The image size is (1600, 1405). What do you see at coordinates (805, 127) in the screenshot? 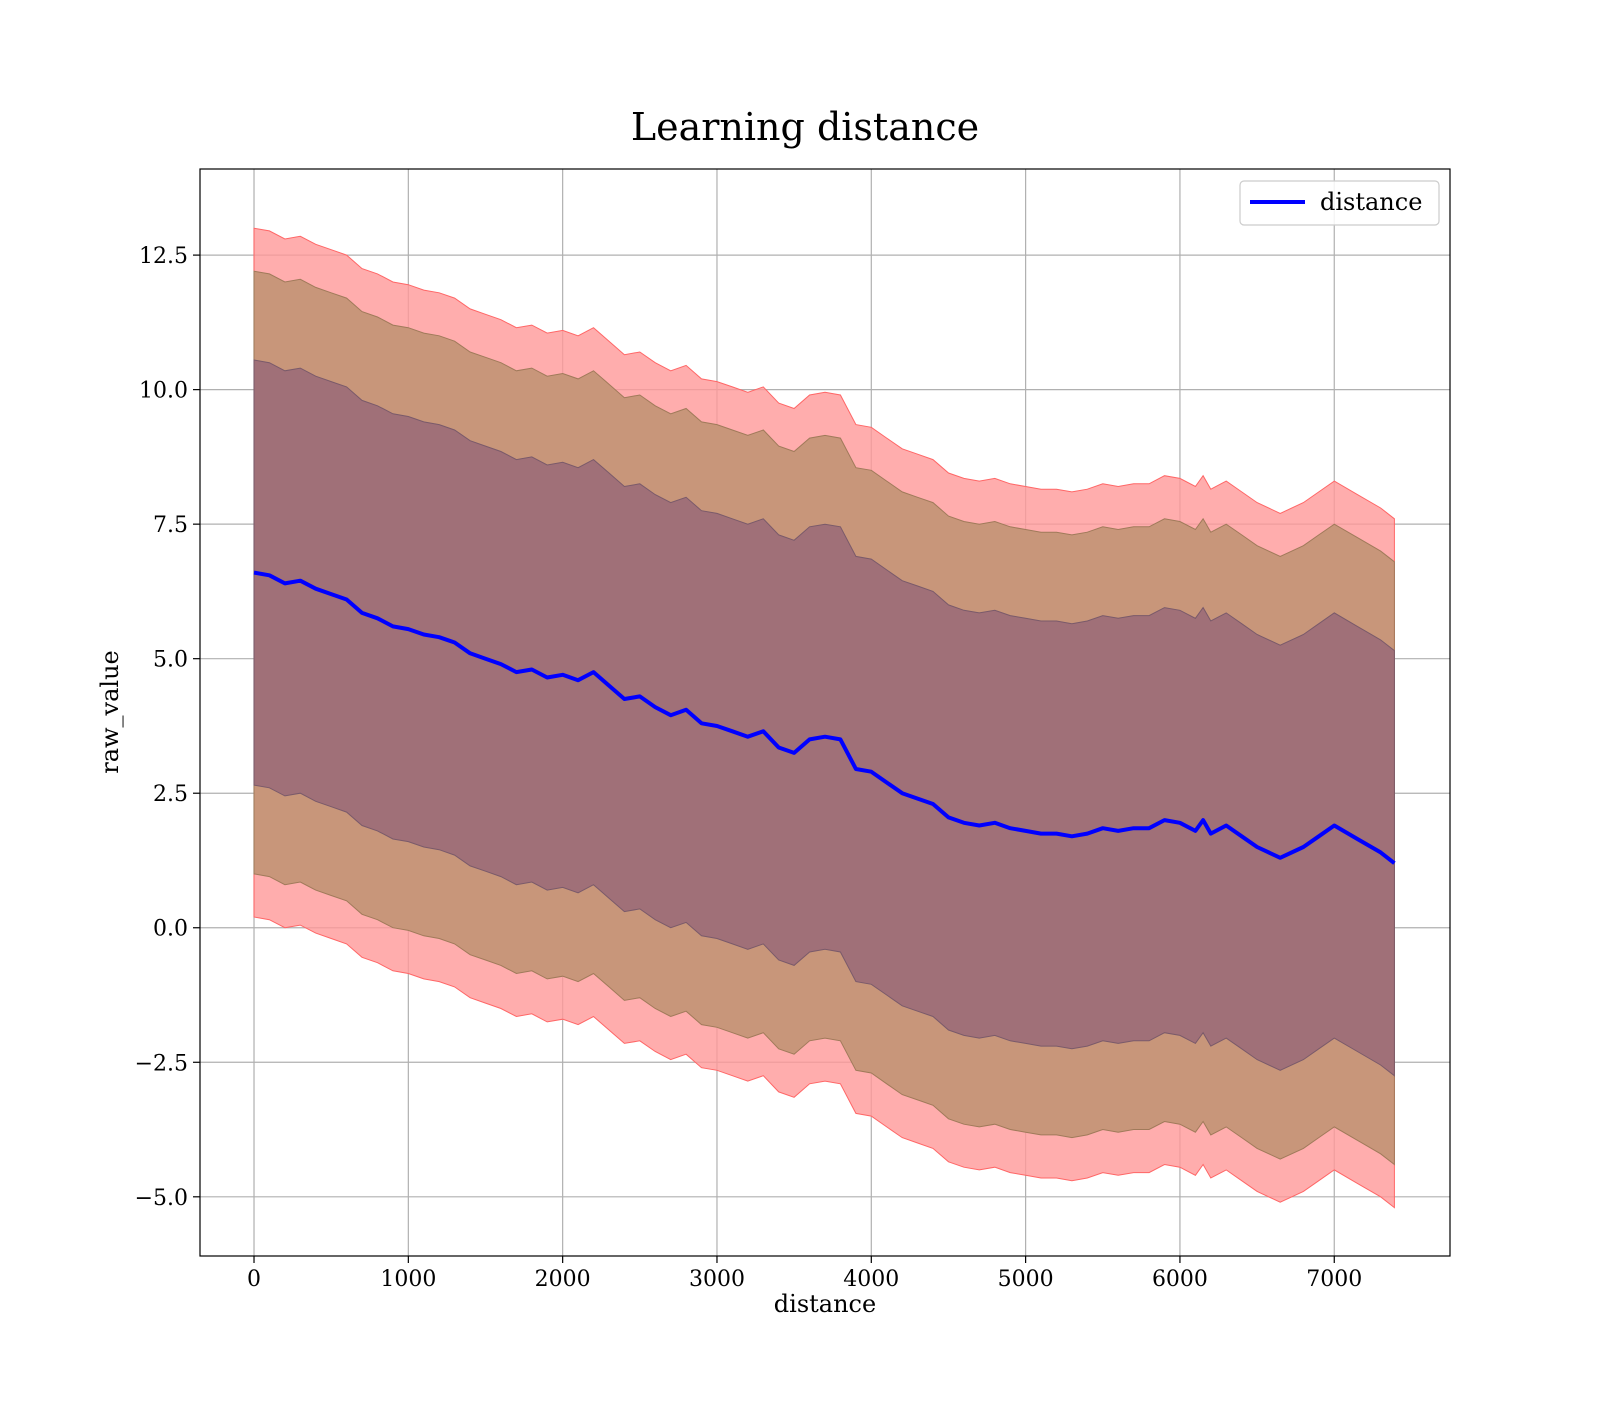
I see `chart-title: Learning distance` at bounding box center [805, 127].